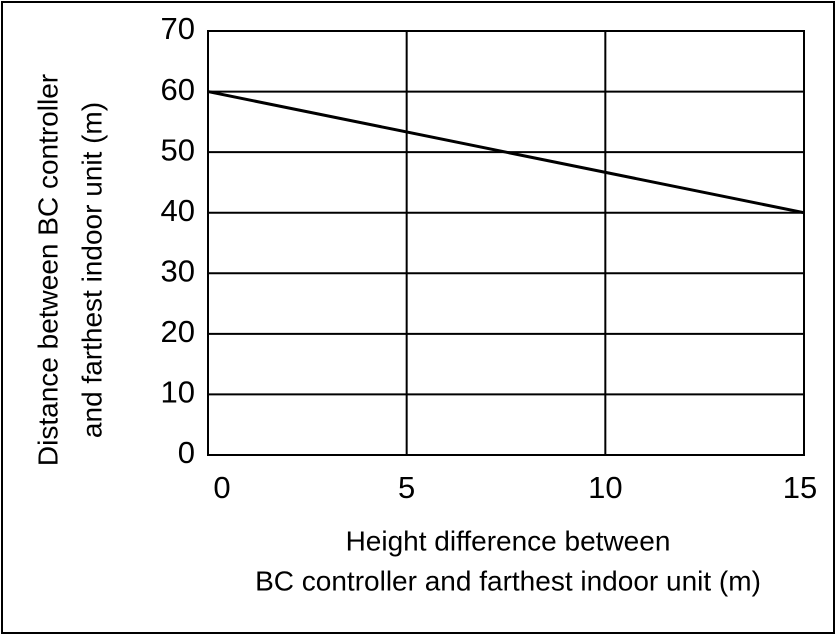 Image resolution: width=838 pixels, height=637 pixels. I want to click on y-tick-label: 40, so click(178, 210).